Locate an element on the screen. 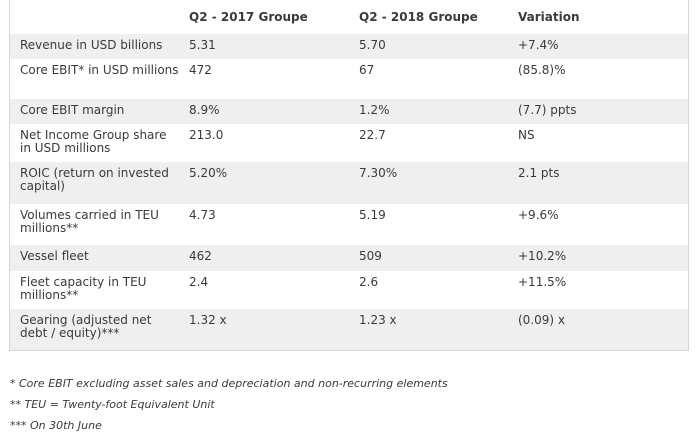  variation-value: +10.2% is located at coordinates (598, 258).